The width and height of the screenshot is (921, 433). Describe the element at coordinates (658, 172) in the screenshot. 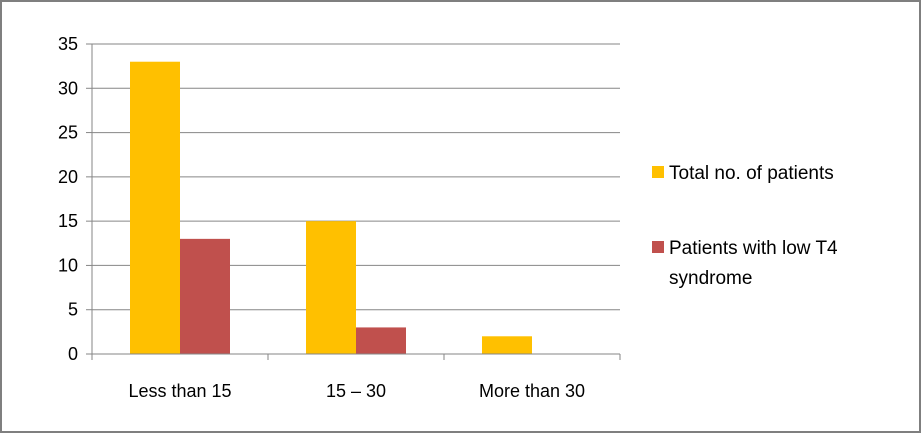

I see `legend-swatch-total-patients` at that location.